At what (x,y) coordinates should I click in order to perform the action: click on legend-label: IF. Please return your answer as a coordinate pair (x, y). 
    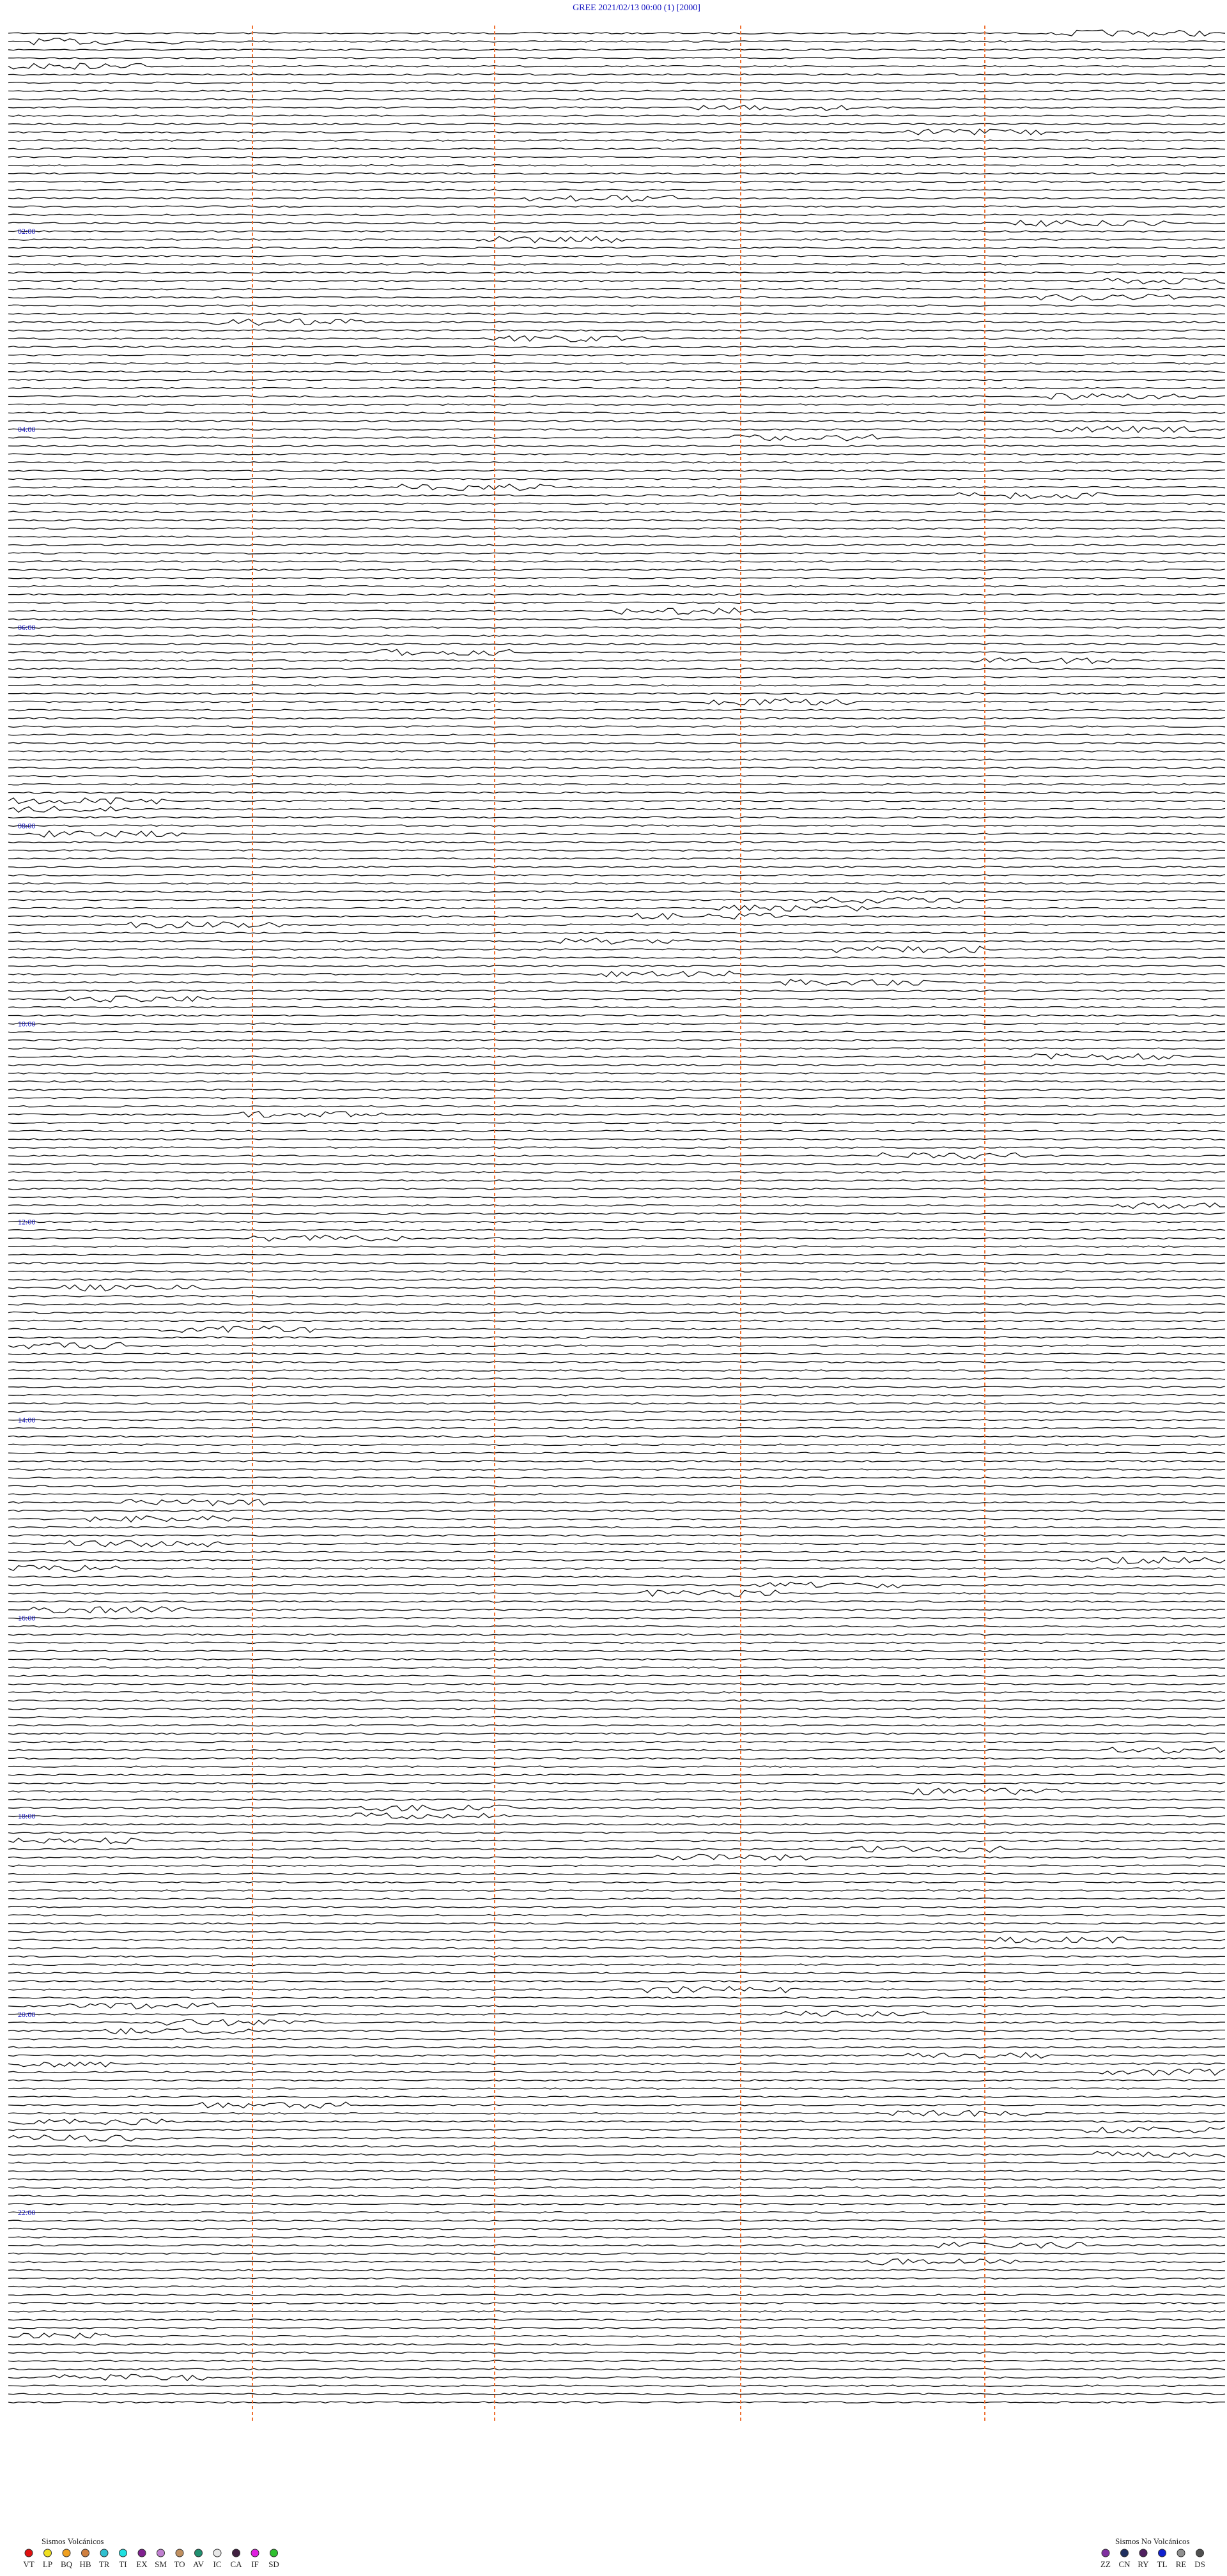
    Looking at the image, I should click on (255, 2564).